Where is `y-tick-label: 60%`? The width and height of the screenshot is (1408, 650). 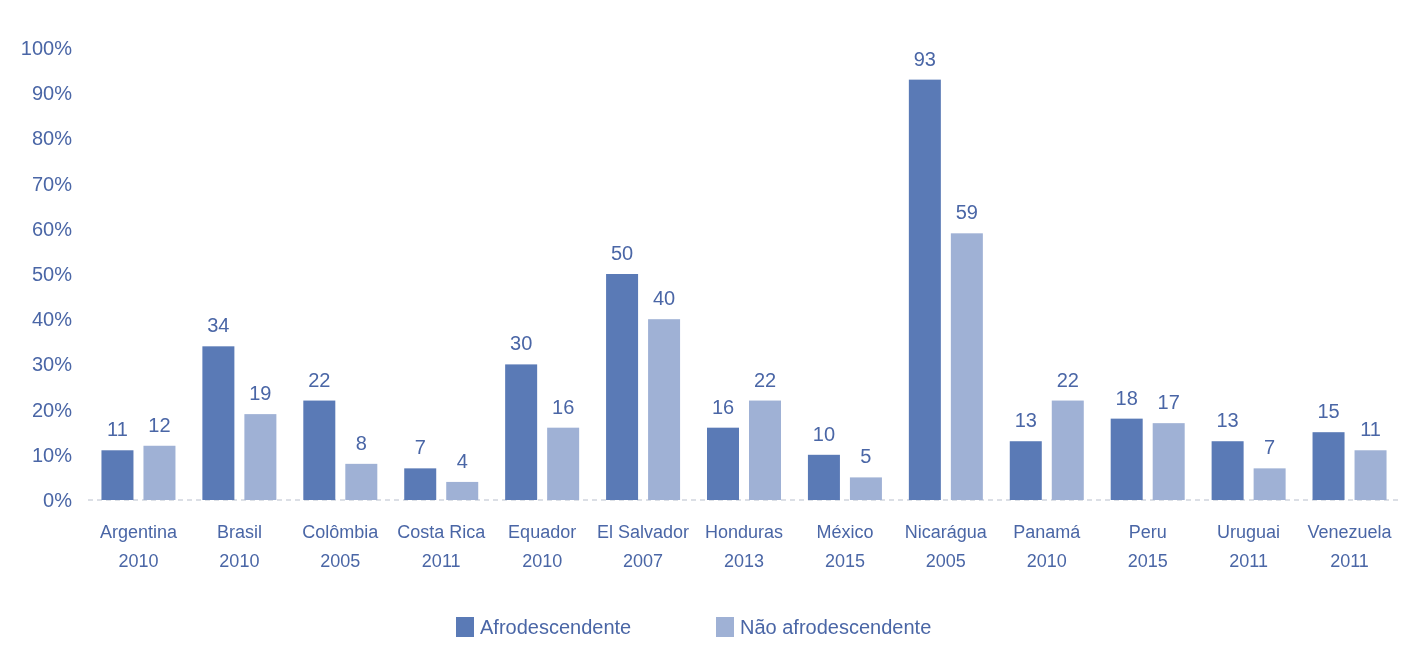 y-tick-label: 60% is located at coordinates (52, 228).